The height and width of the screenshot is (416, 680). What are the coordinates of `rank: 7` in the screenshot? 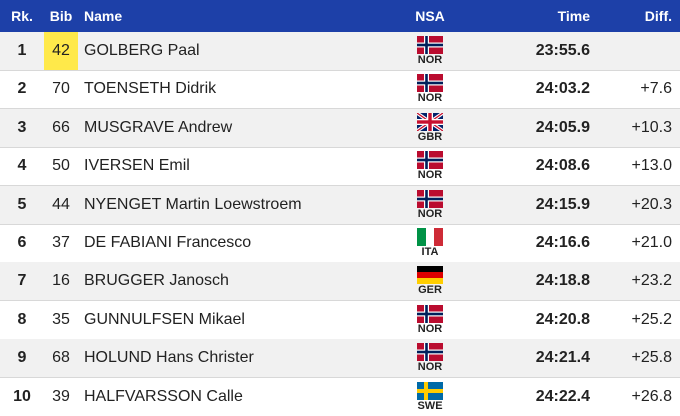 It's located at (22, 281).